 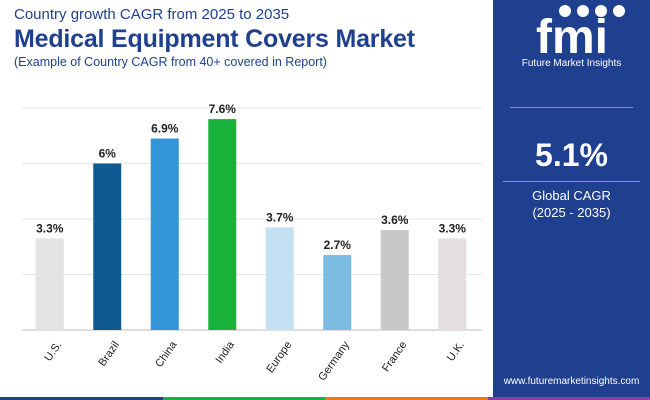 I want to click on data-label: 6.9%, so click(x=165, y=129).